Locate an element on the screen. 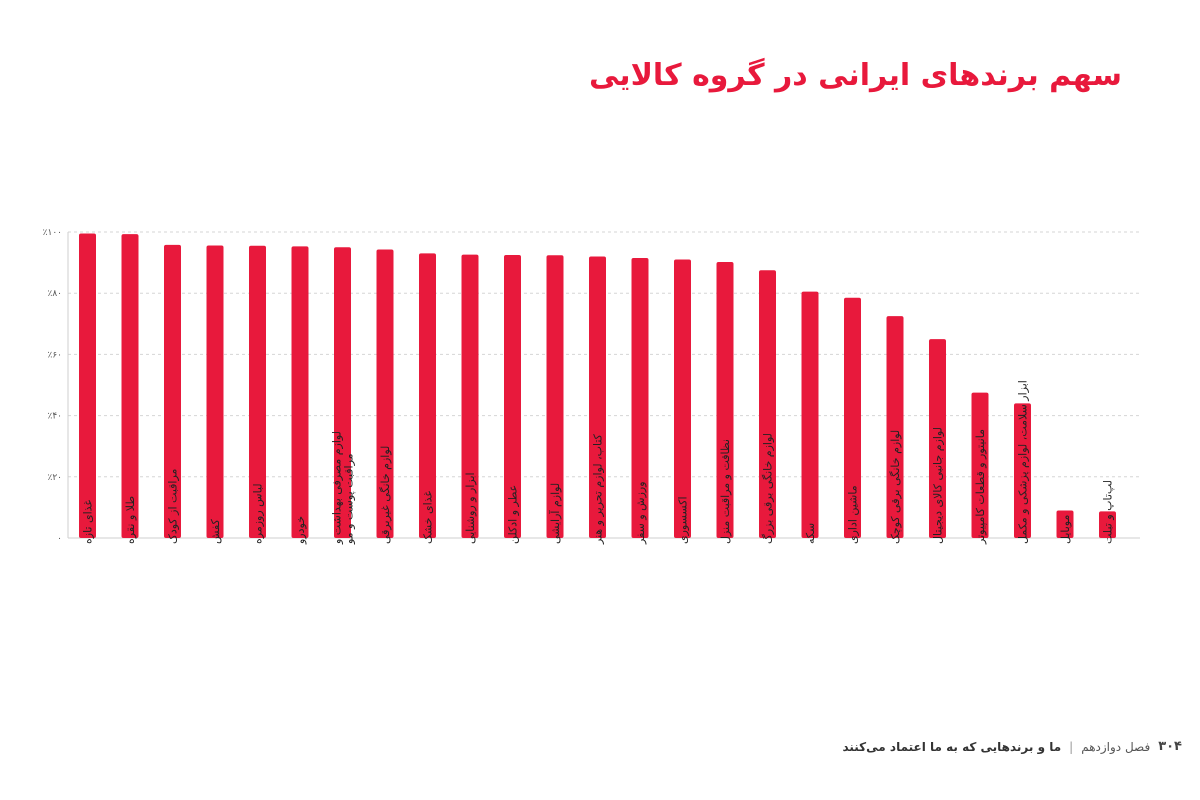 Image resolution: width=1200 pixels, height=800 pixels. y-tick-label: ٪۶۰ is located at coordinates (54, 355).